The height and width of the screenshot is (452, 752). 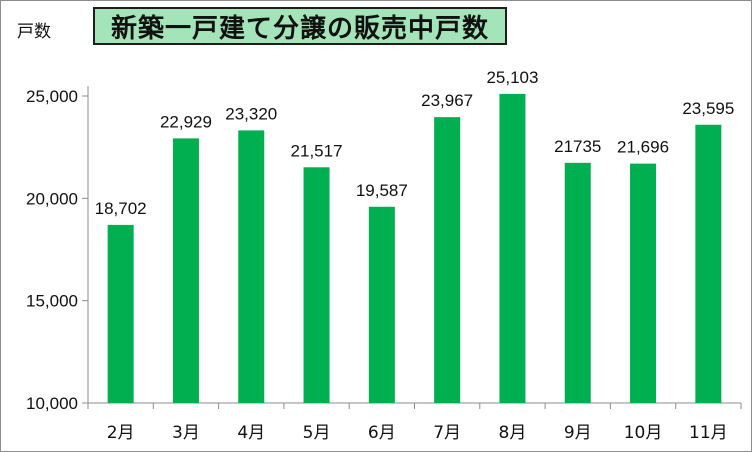 What do you see at coordinates (708, 108) in the screenshot?
I see `data-label: 23,595` at bounding box center [708, 108].